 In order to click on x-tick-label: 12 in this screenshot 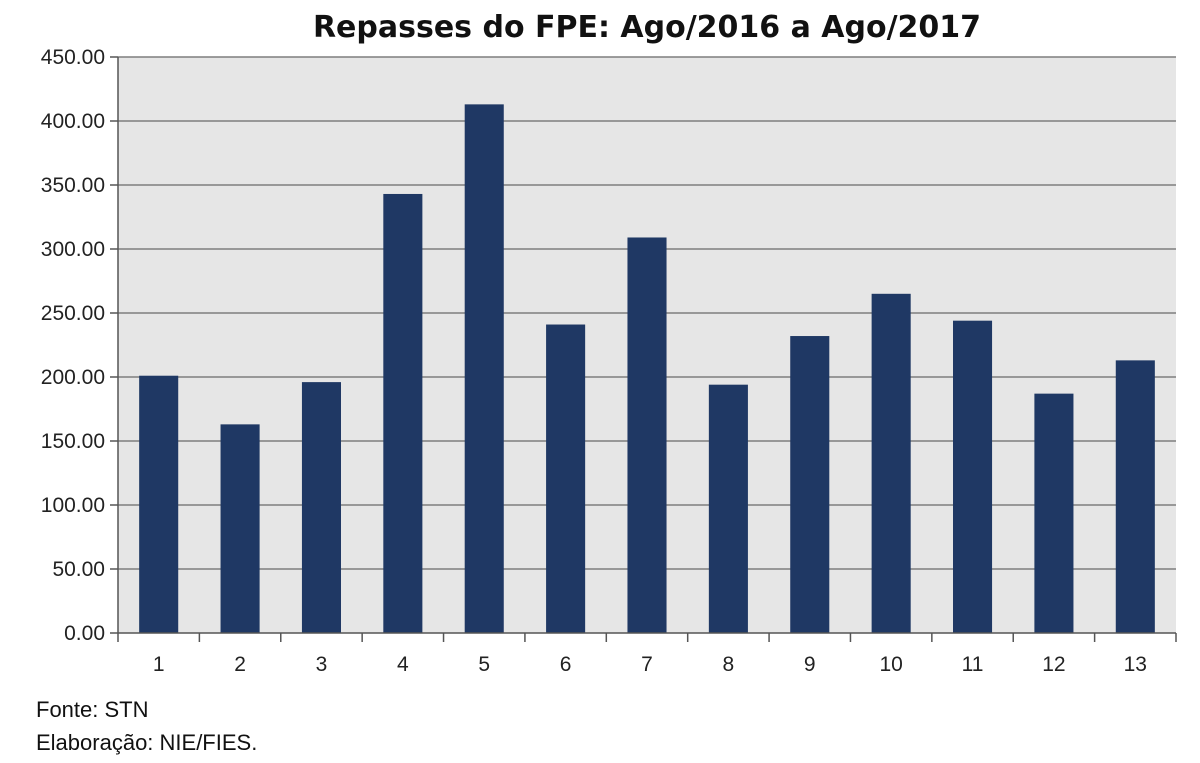, I will do `click(1053, 664)`.